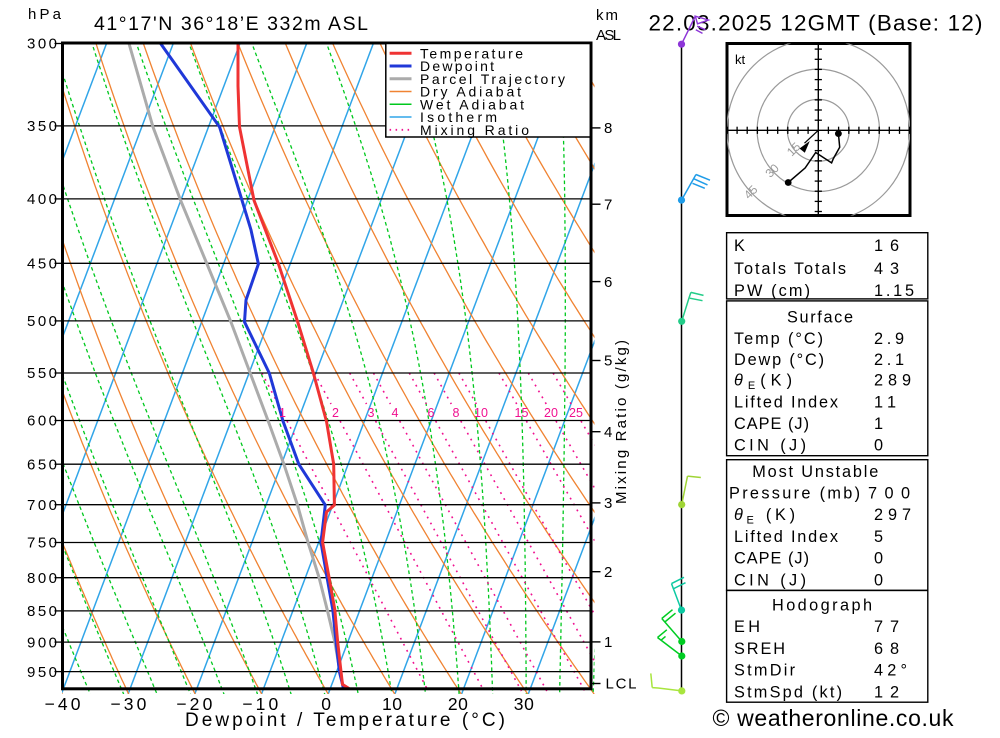  What do you see at coordinates (621, 422) in the screenshot?
I see `svg-text: Mixing Ratio (g/kg)` at bounding box center [621, 422].